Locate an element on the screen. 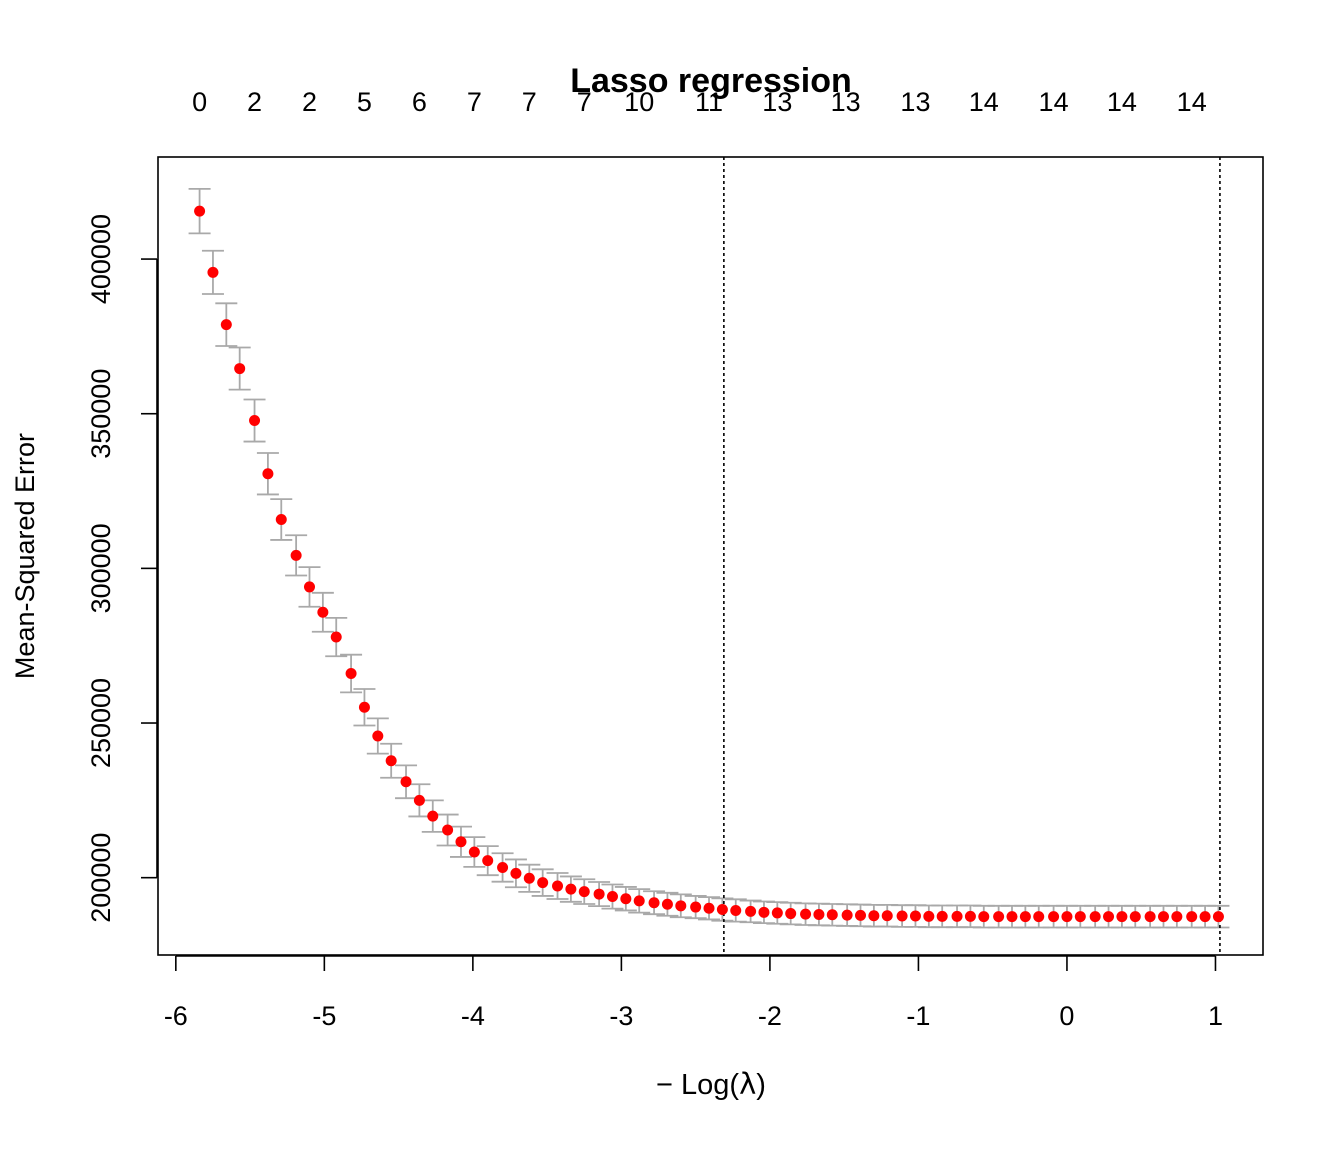  x-tick-label: -5 is located at coordinates (324, 1016).